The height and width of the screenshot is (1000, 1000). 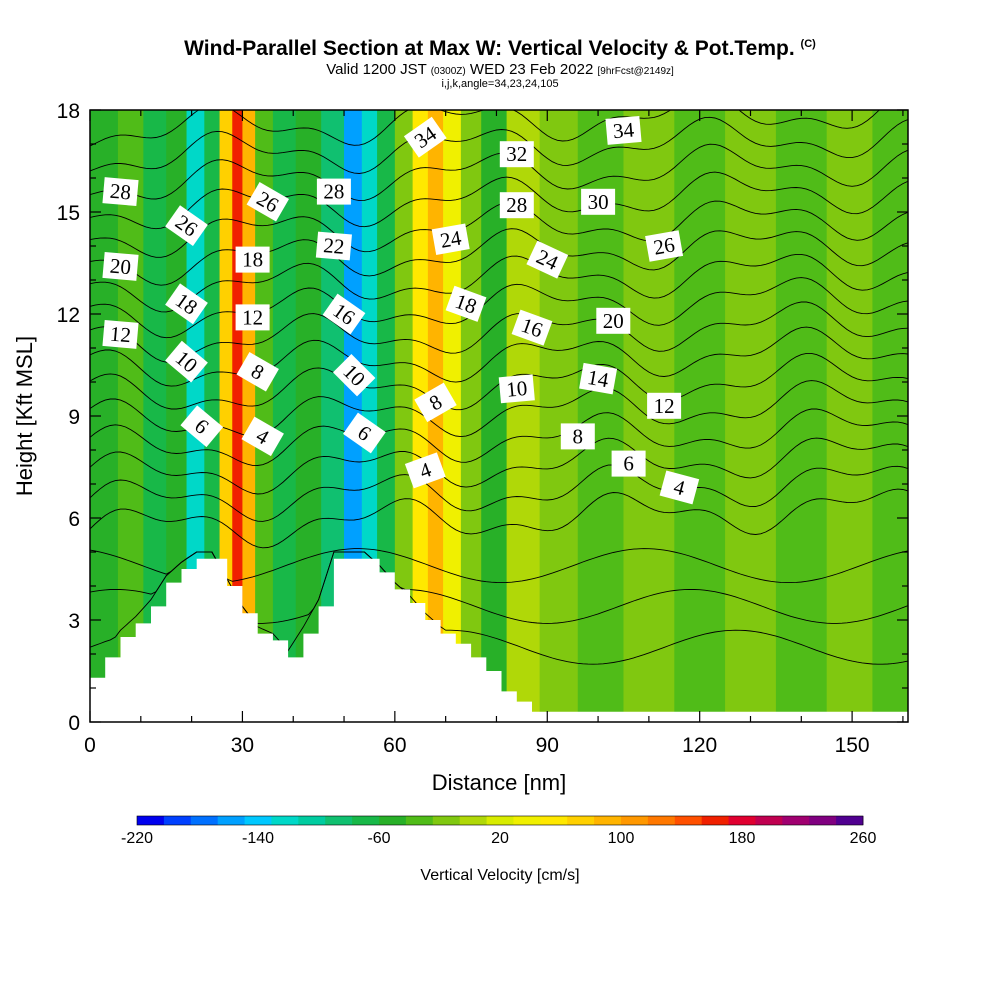 What do you see at coordinates (450, 239) in the screenshot?
I see `contour-label-24: 24` at bounding box center [450, 239].